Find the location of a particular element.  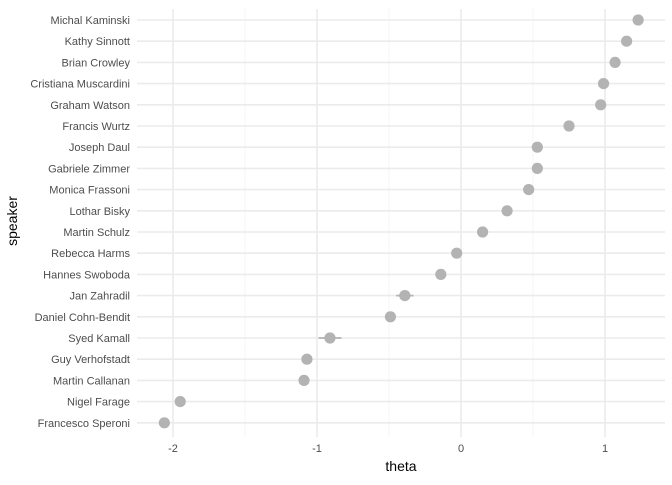

x-tick-label: -2 is located at coordinates (173, 449).